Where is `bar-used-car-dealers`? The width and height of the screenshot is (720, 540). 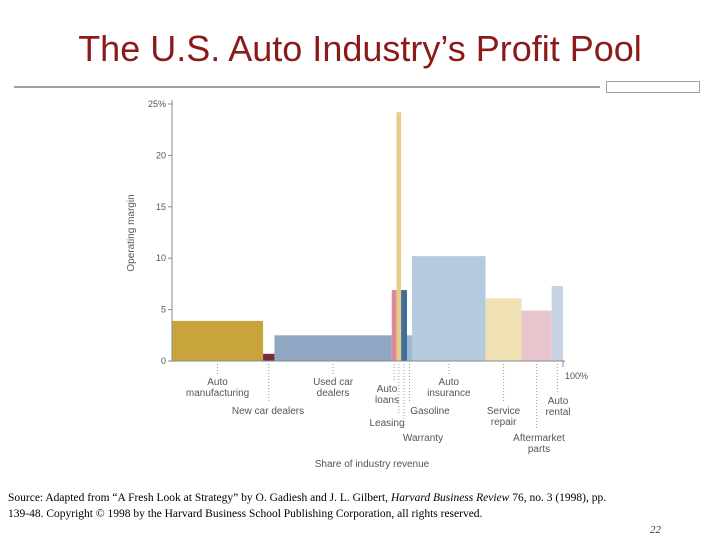
bar-used-car-dealers is located at coordinates (333, 348).